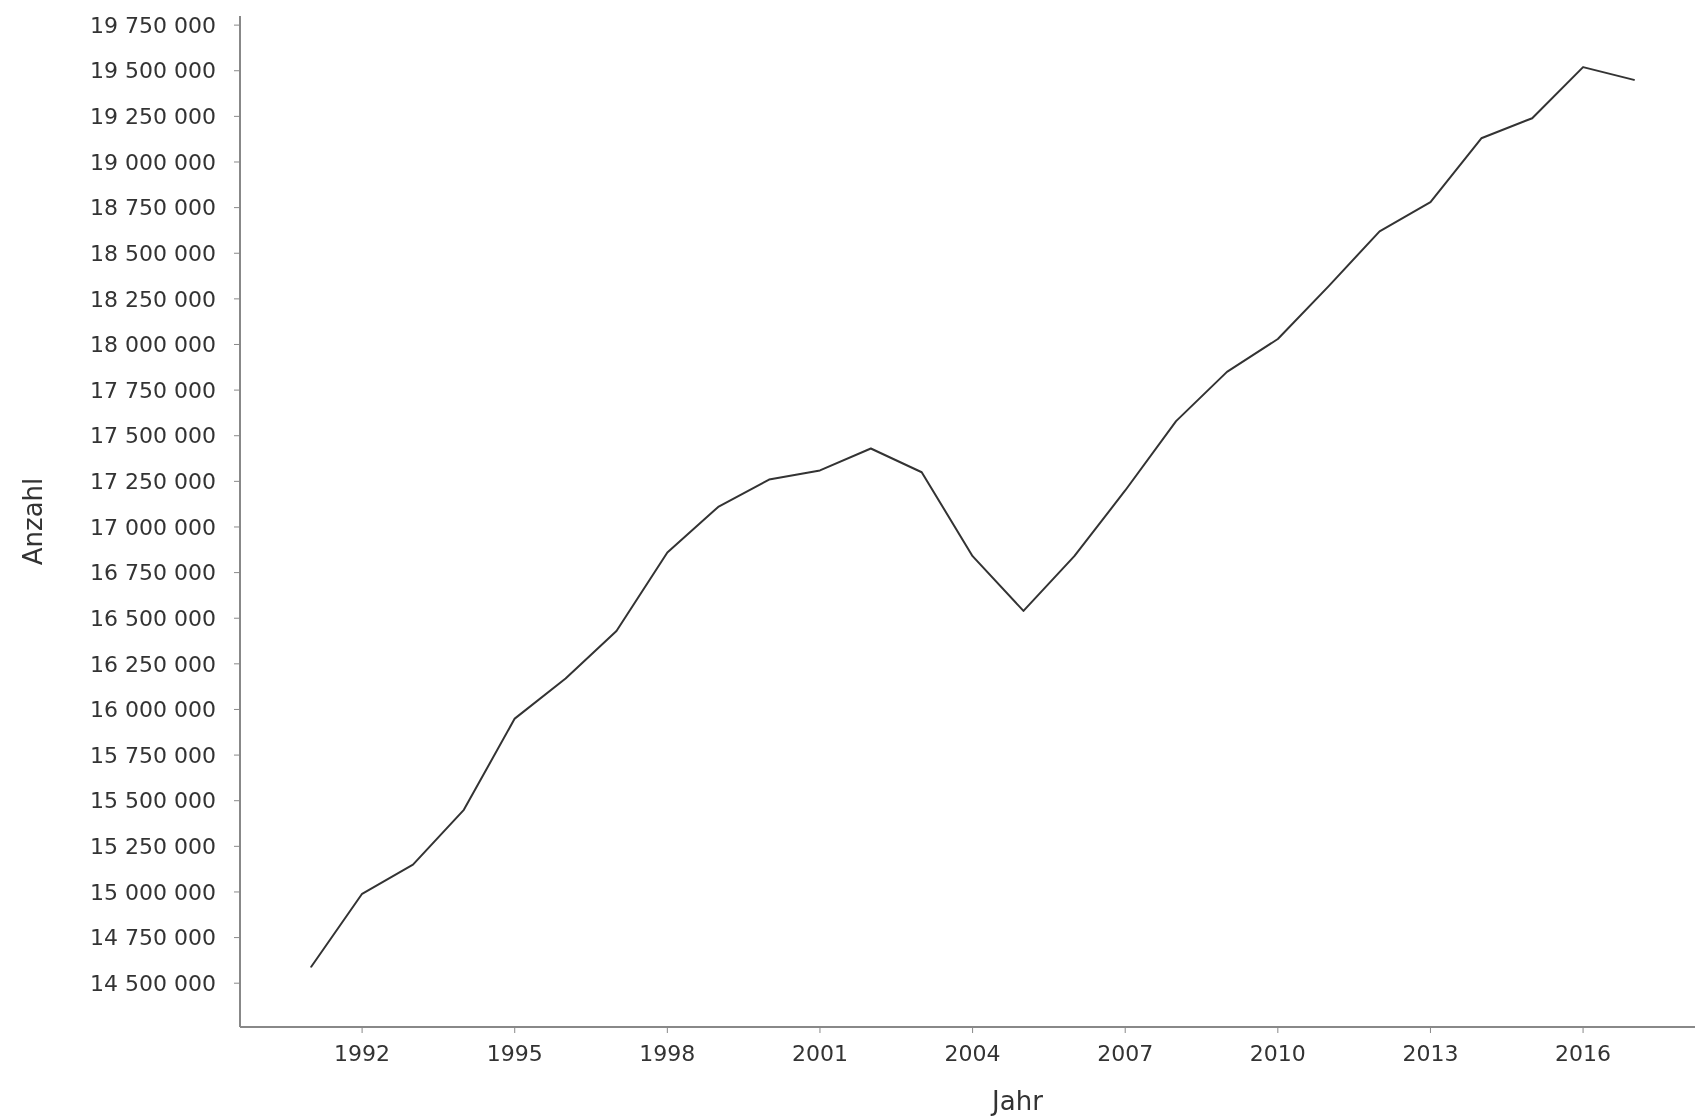 The width and height of the screenshot is (1695, 1118). Describe the element at coordinates (153, 208) in the screenshot. I see `y-tick-label: 18 750 000` at that location.